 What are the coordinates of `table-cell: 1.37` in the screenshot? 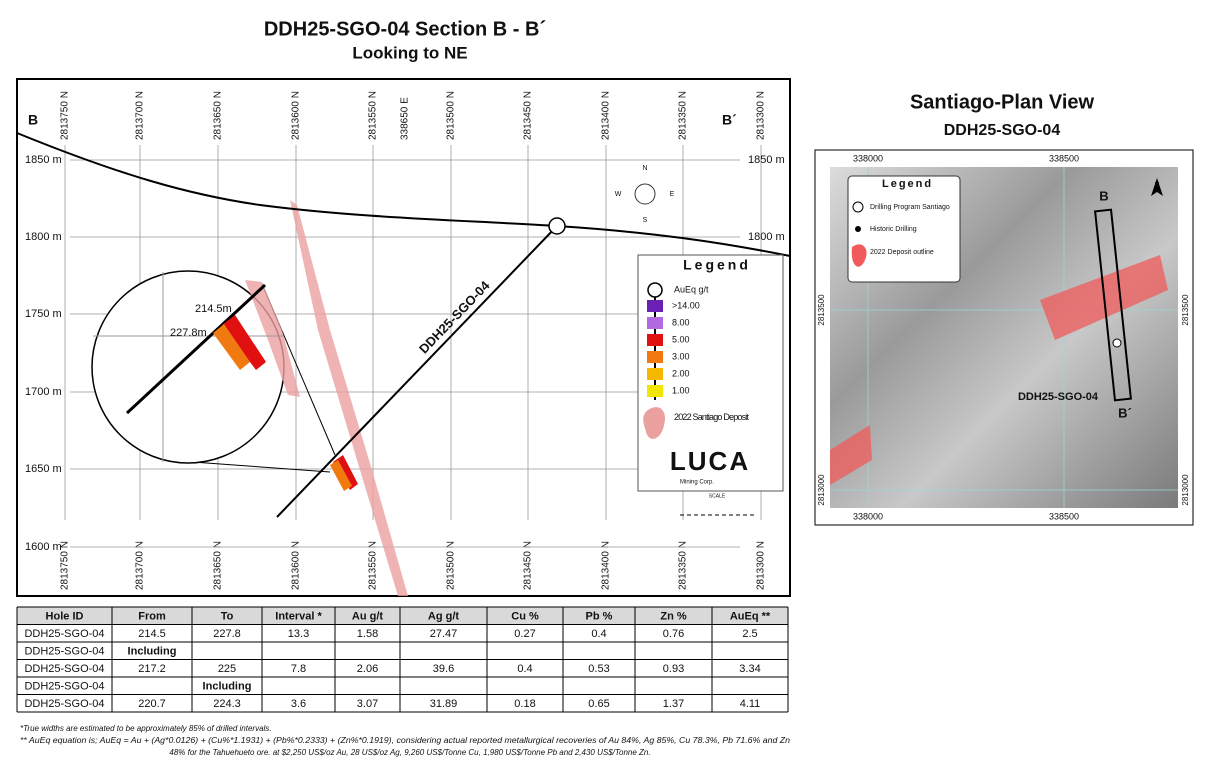 It's located at (673, 704).